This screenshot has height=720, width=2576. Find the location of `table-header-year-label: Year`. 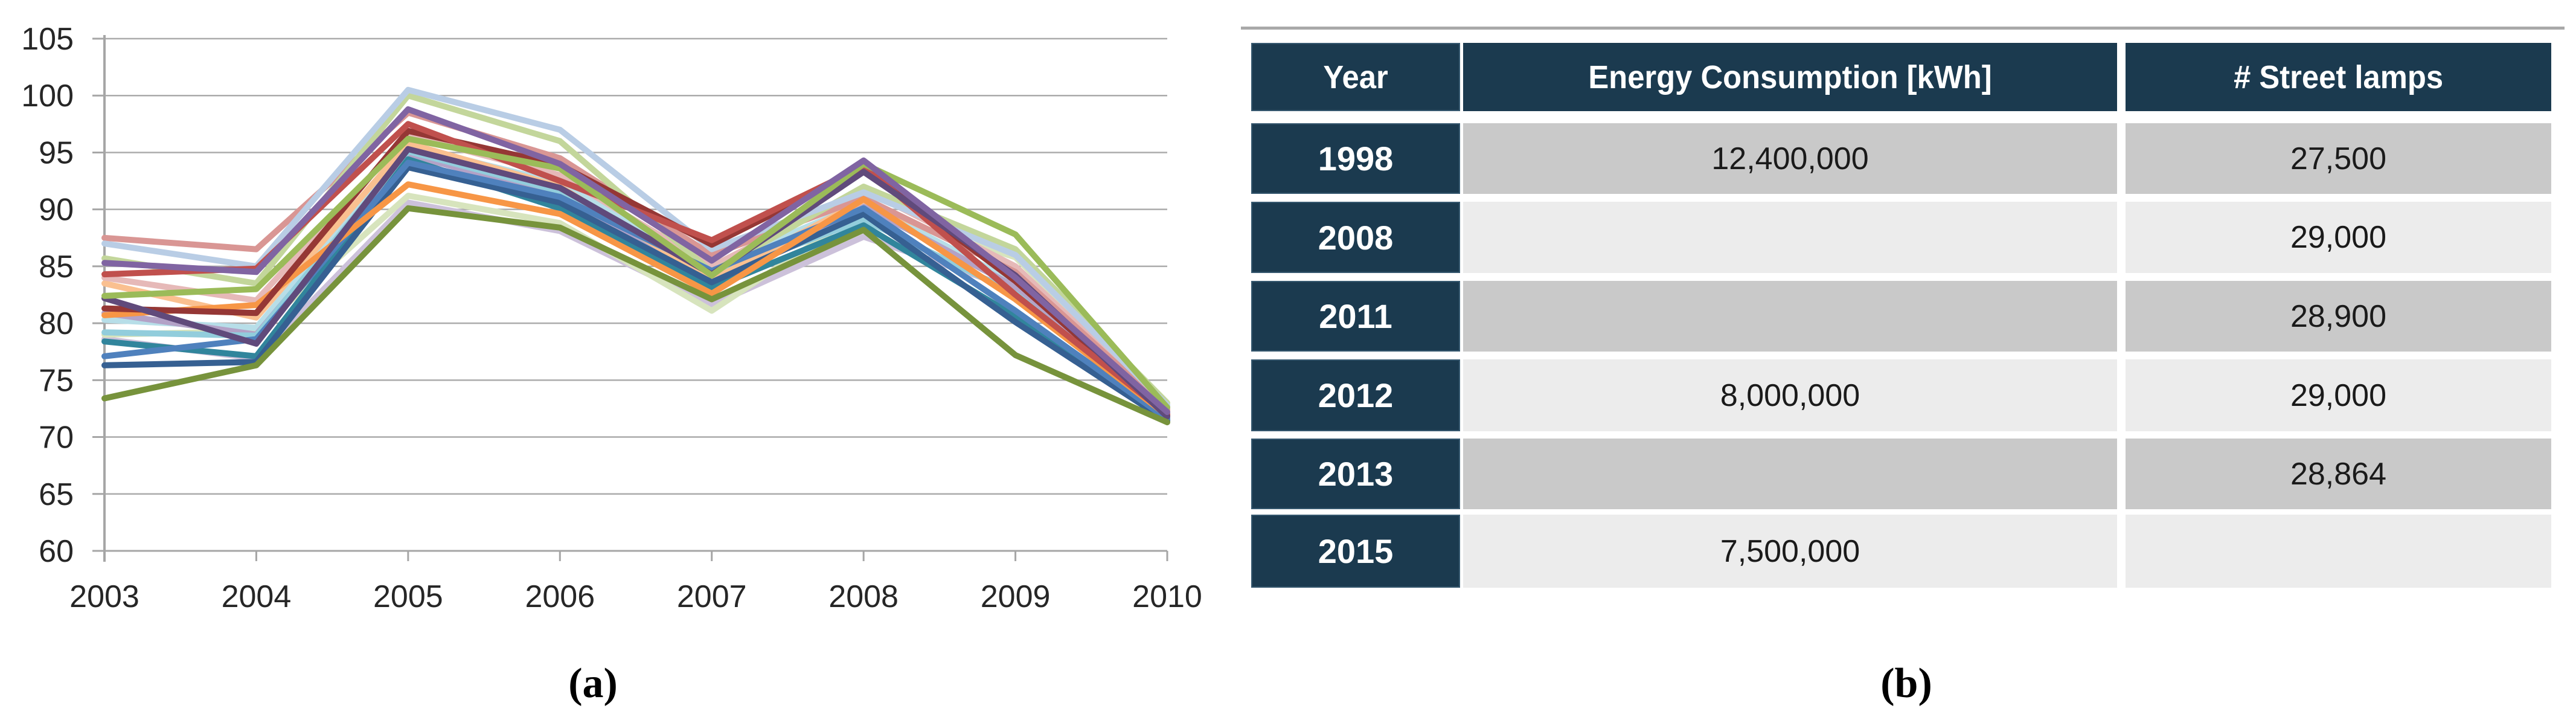

table-header-year-label: Year is located at coordinates (1355, 77).